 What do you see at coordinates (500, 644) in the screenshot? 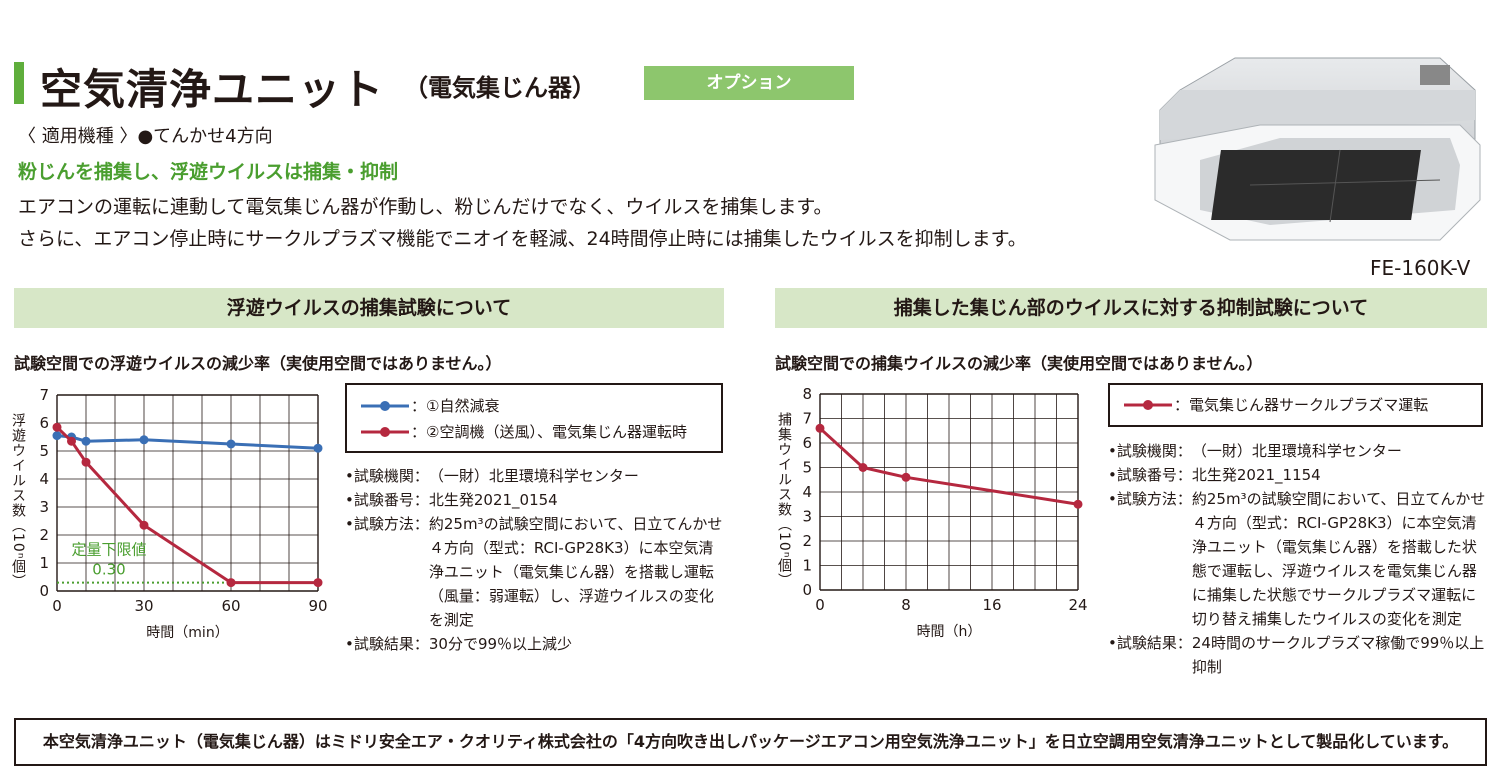
I see `info-value: 30分で99％以上減少` at bounding box center [500, 644].